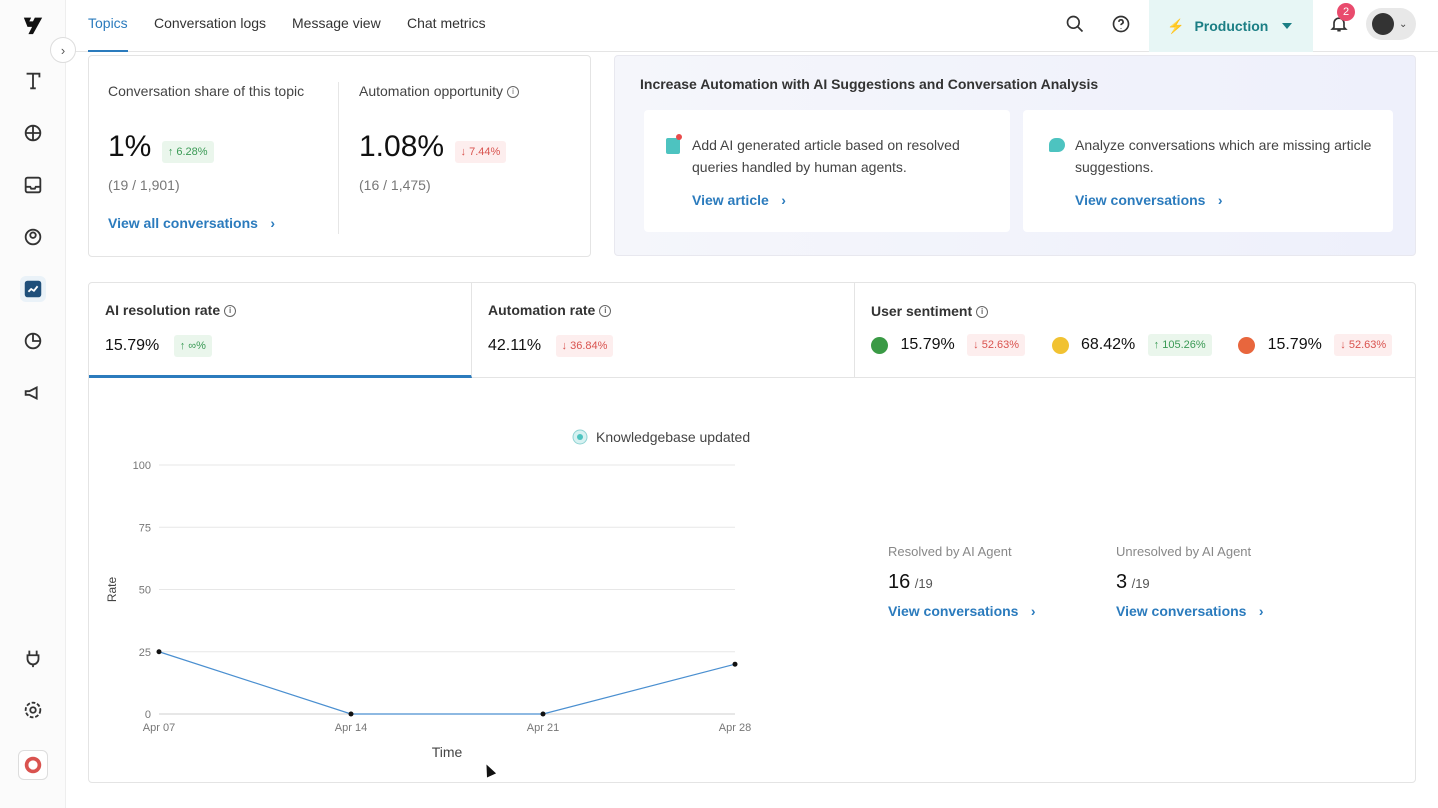 Image resolution: width=1438 pixels, height=808 pixels. What do you see at coordinates (673, 146) in the screenshot?
I see `article-icon` at bounding box center [673, 146].